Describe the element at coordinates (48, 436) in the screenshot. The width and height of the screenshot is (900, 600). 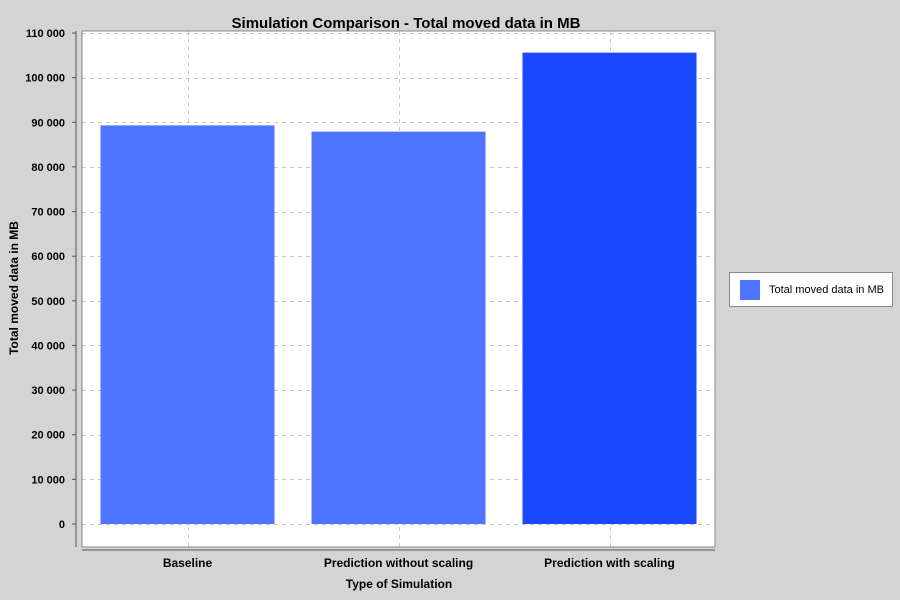
I see `y-tick-label: 20 000` at that location.